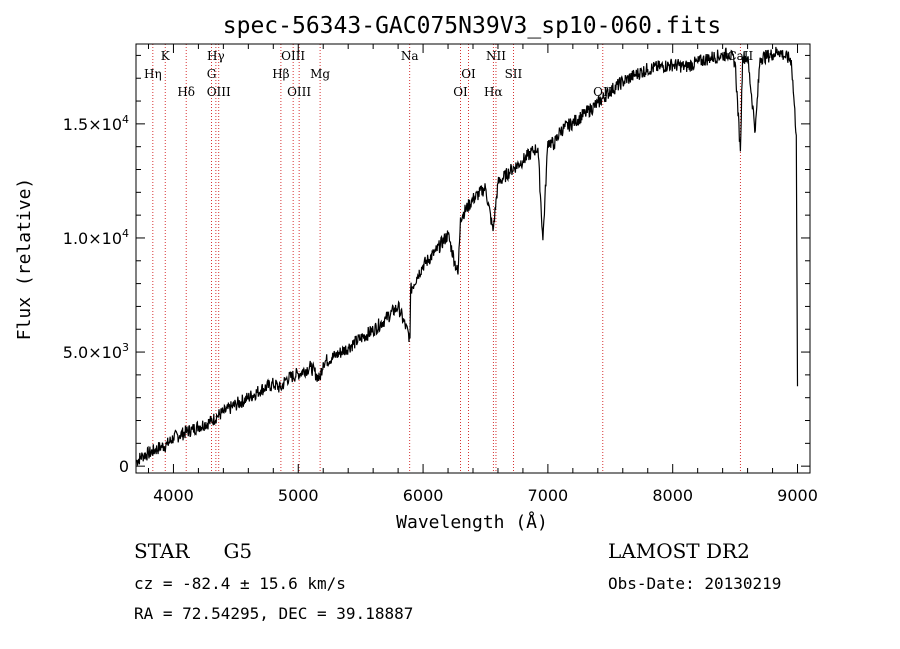 The height and width of the screenshot is (649, 900). What do you see at coordinates (298, 495) in the screenshot?
I see `x-tick-label-1: 5000` at bounding box center [298, 495].